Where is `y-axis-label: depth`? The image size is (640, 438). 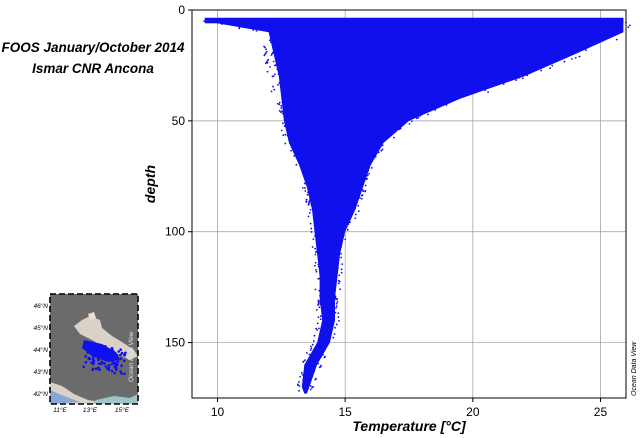 y-axis-label: depth is located at coordinates (150, 184).